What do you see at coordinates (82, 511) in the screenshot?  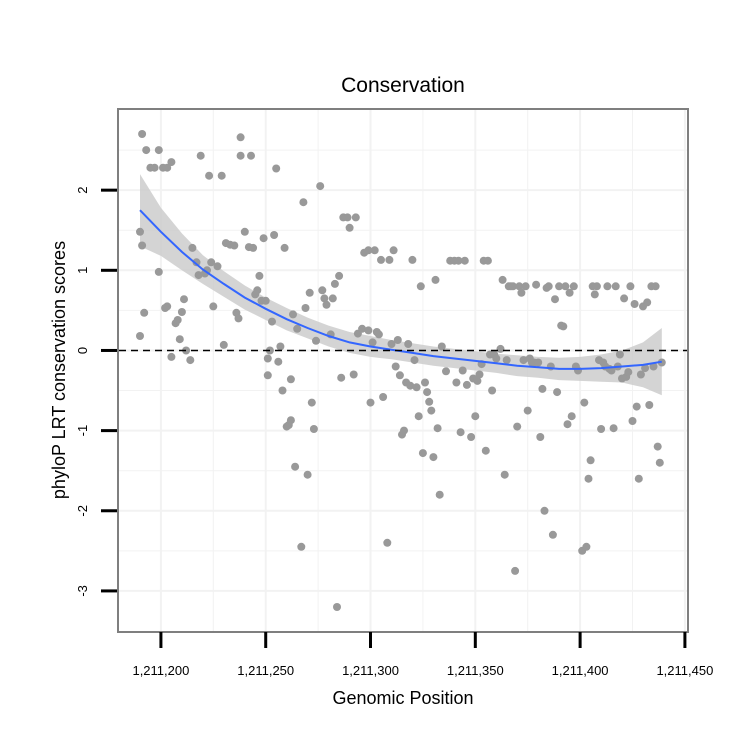 I see `y-tick-label: -2` at bounding box center [82, 511].